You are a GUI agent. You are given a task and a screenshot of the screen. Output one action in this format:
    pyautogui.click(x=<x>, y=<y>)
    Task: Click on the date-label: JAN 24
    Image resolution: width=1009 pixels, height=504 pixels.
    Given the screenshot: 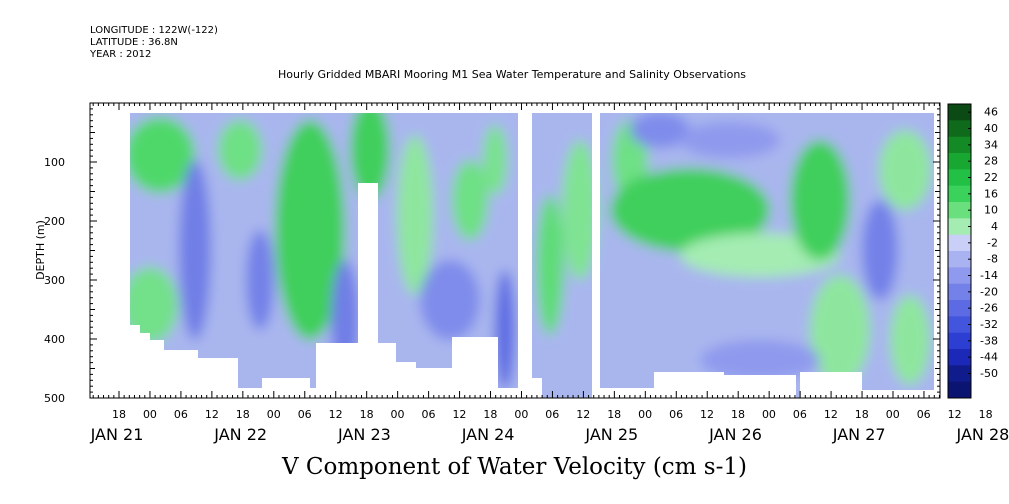 What is the action you would take?
    pyautogui.click(x=488, y=434)
    